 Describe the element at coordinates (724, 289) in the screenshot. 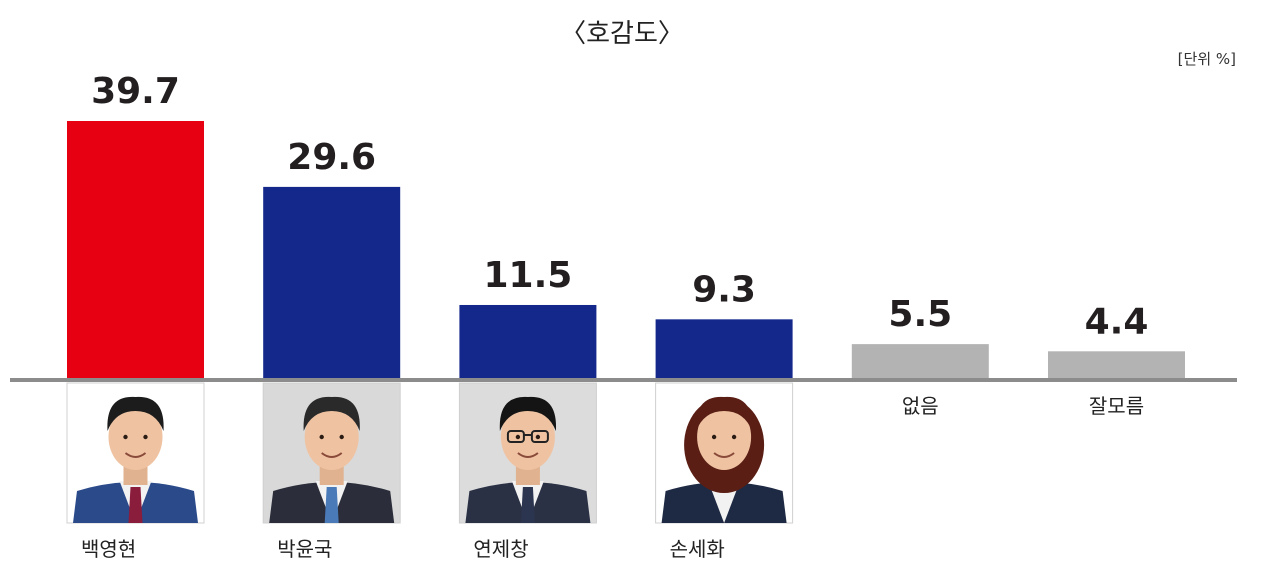

I see `value-label-4: 9.3` at that location.